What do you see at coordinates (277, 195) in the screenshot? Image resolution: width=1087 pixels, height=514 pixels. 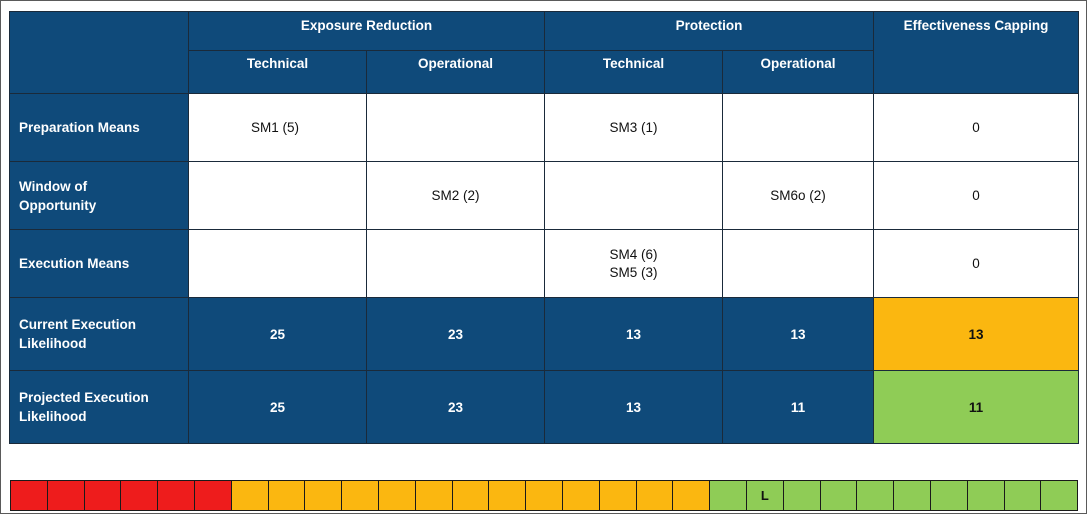 I see `cell-window-er-technical` at bounding box center [277, 195].